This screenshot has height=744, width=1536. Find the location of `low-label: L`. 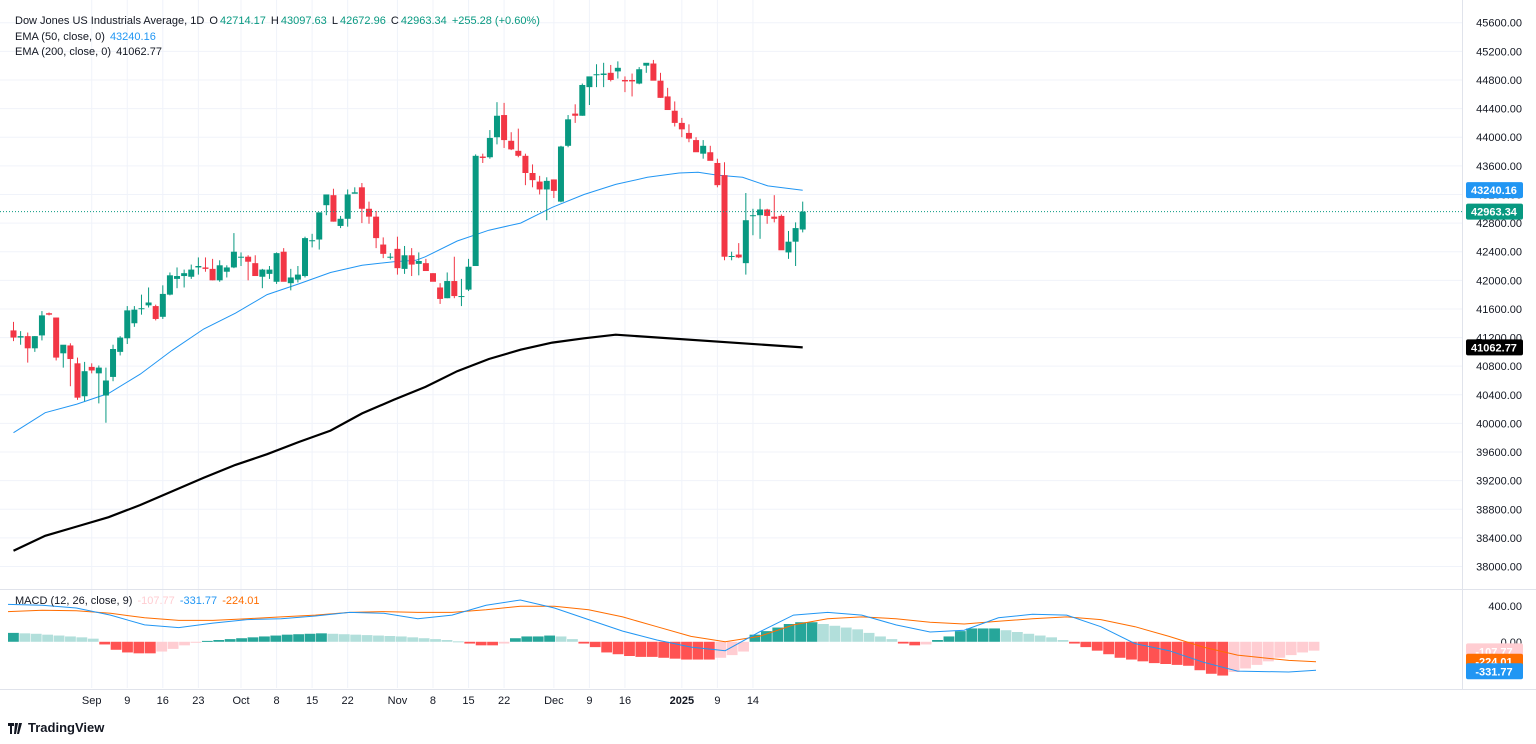

low-label: L is located at coordinates (334, 21).